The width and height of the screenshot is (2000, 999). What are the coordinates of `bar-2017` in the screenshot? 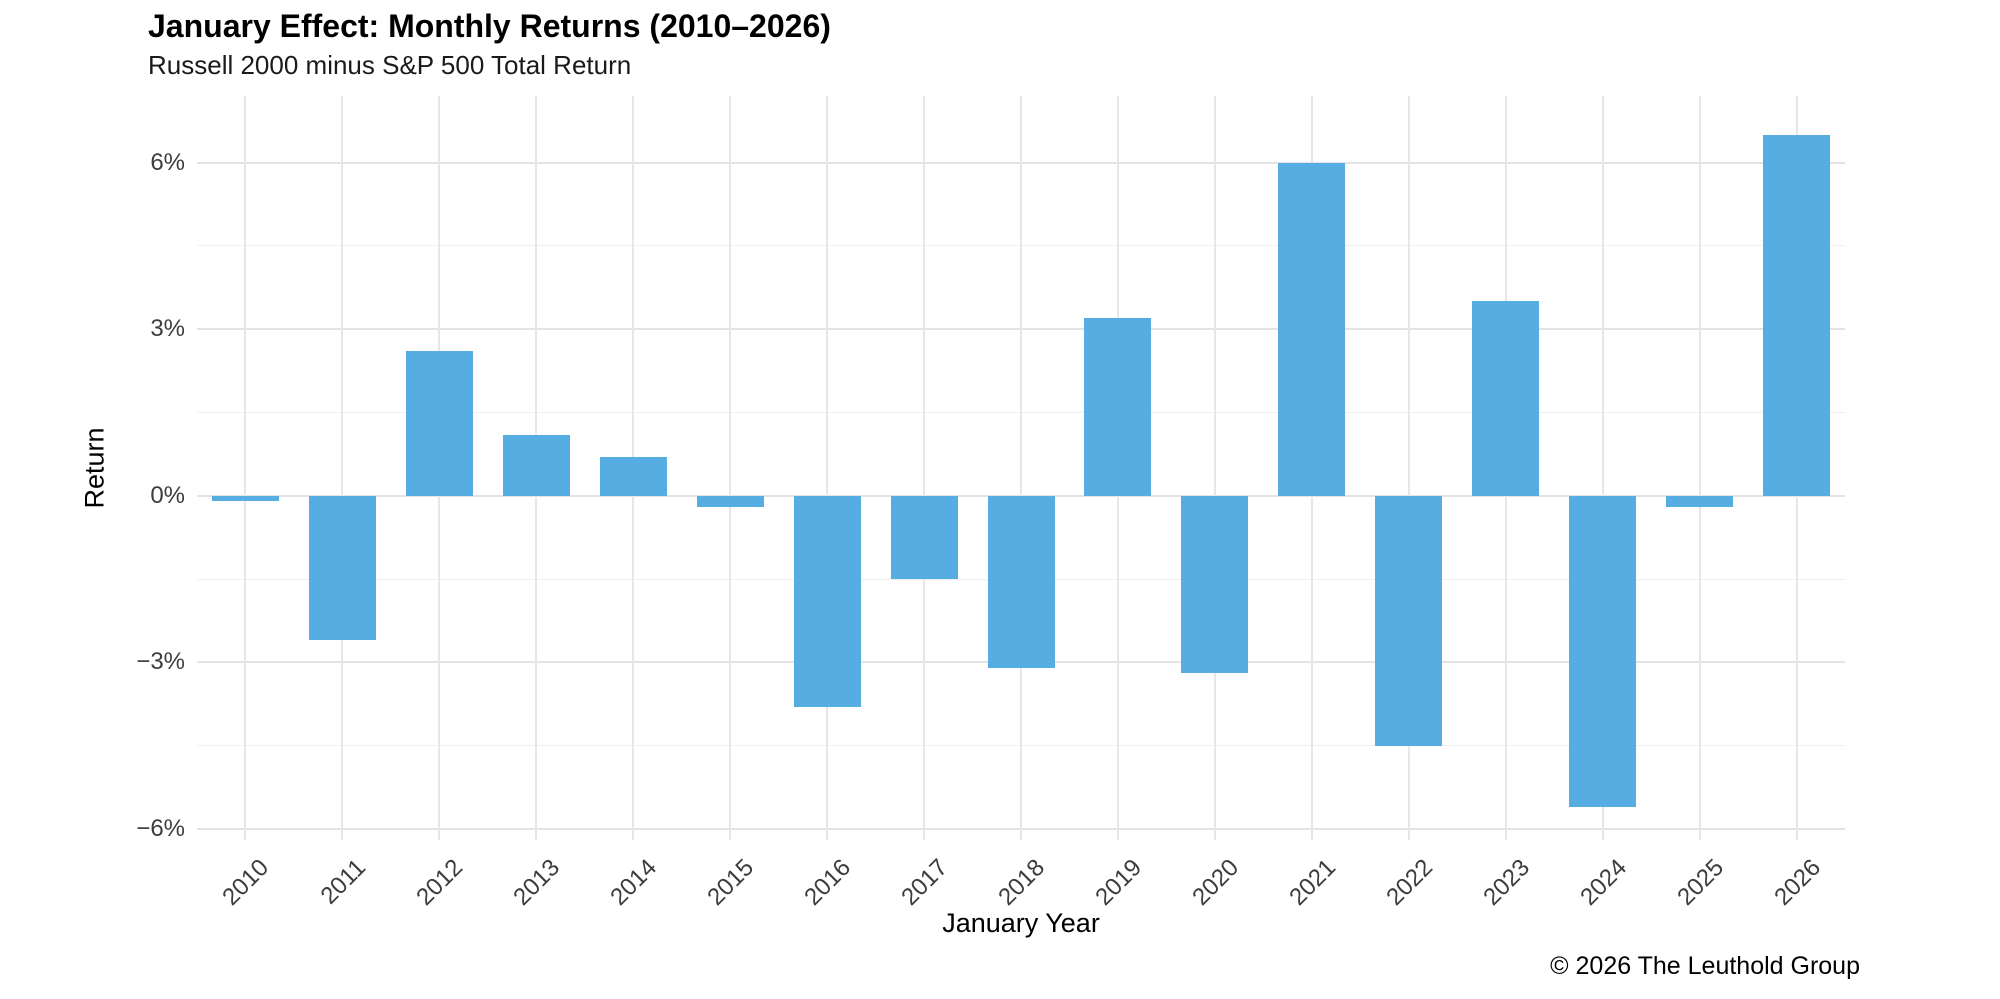 It's located at (924, 537).